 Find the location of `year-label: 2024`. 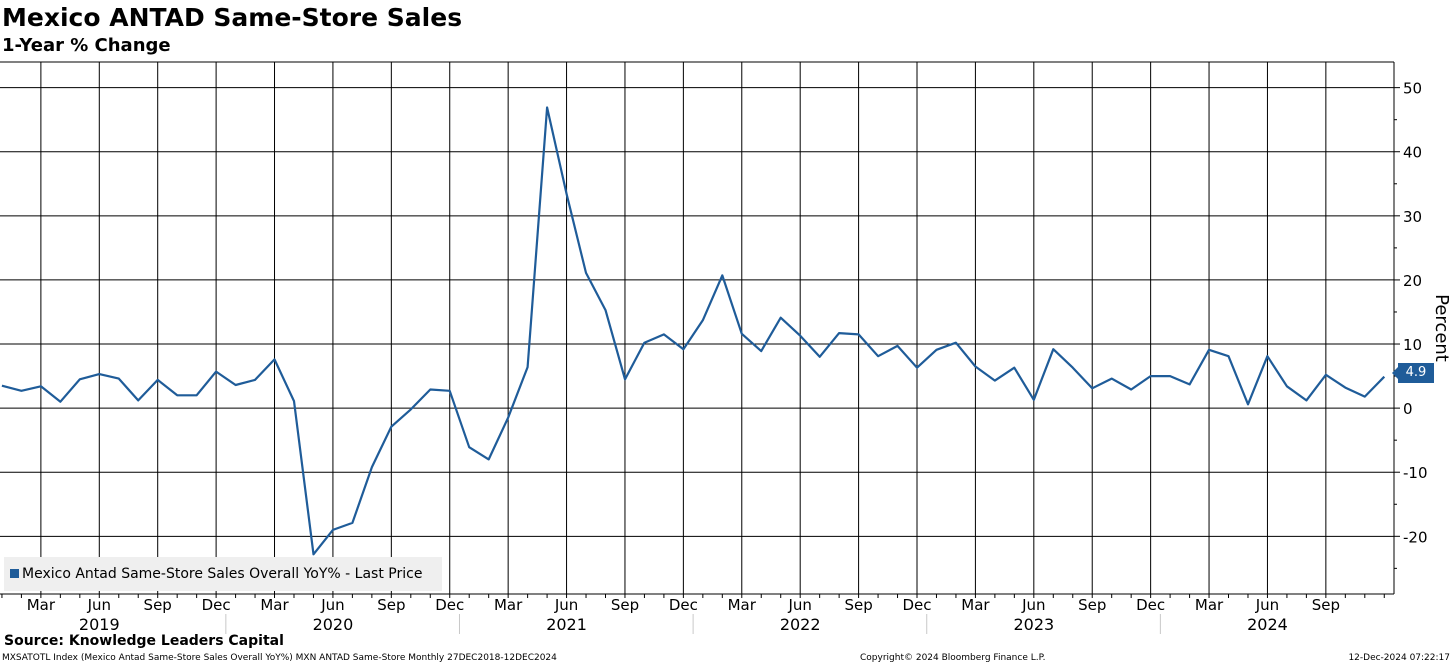

year-label: 2024 is located at coordinates (1267, 624).